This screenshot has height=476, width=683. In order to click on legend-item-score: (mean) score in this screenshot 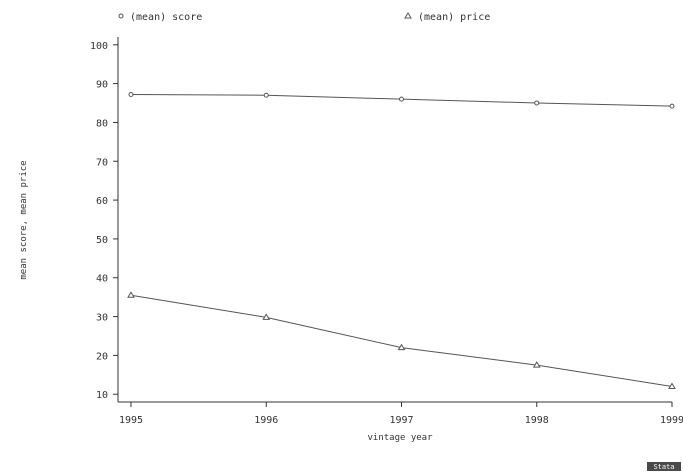, I will do `click(160, 17)`.